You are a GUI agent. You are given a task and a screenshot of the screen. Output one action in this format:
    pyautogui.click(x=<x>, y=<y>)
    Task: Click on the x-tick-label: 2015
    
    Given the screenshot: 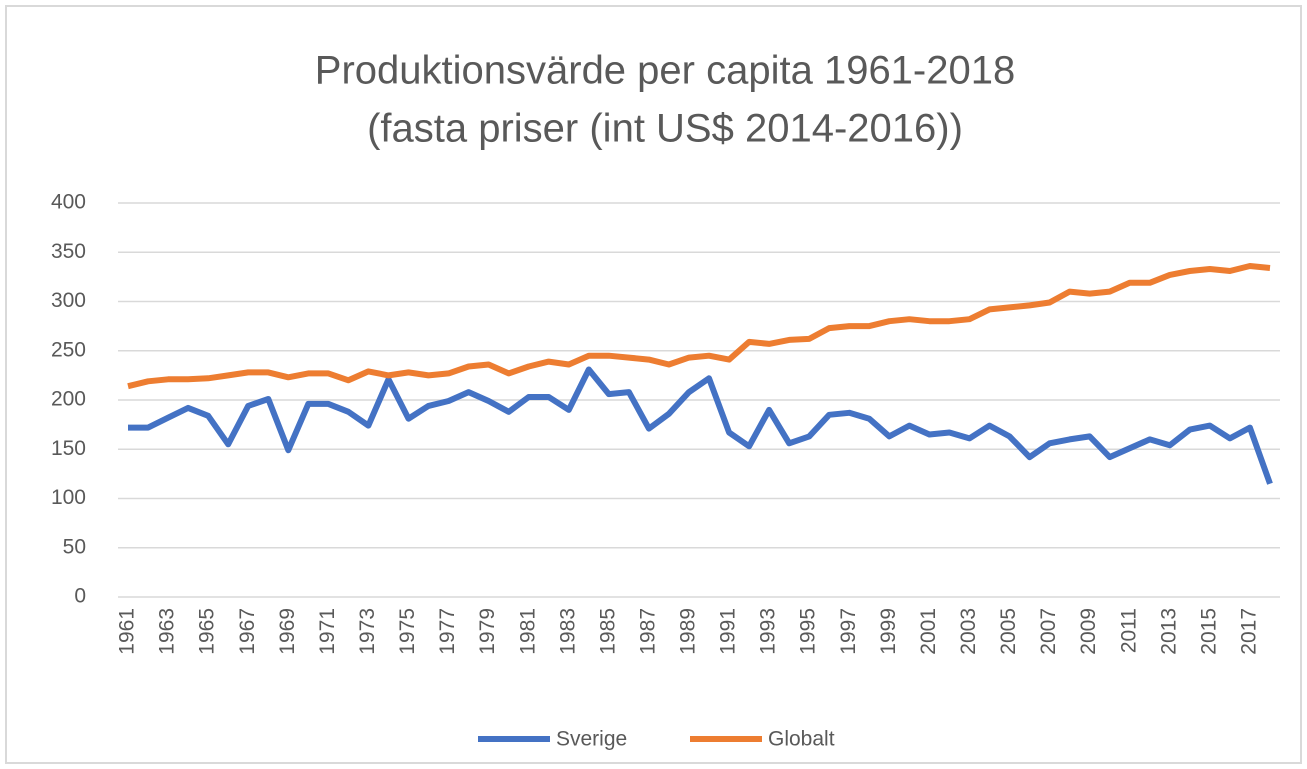 What is the action you would take?
    pyautogui.click(x=1208, y=631)
    